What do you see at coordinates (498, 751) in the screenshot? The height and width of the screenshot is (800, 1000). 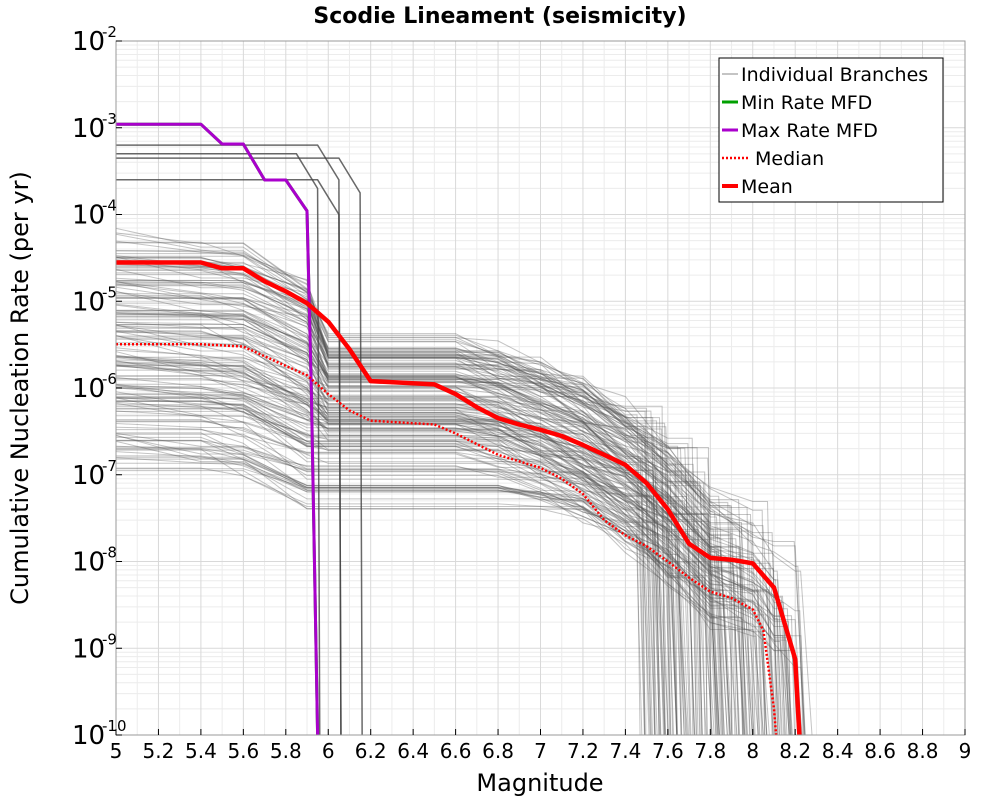 I see `x-tick-label: 6.8` at bounding box center [498, 751].